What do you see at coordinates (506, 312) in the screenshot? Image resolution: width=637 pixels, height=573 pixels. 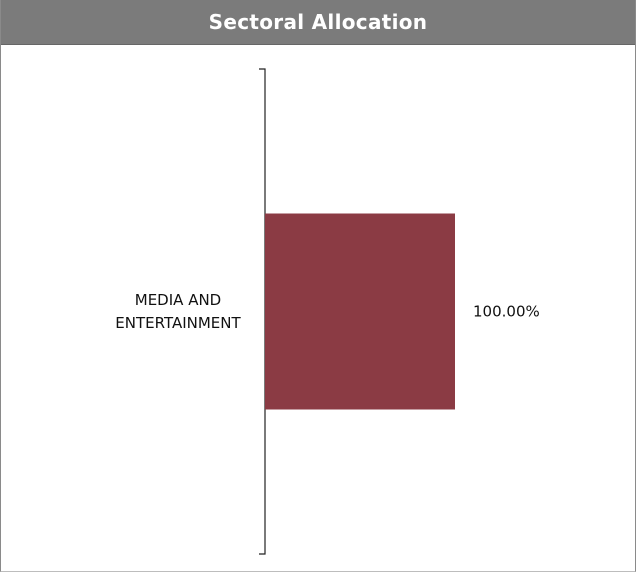 I see `value-label: 100.00%` at bounding box center [506, 312].